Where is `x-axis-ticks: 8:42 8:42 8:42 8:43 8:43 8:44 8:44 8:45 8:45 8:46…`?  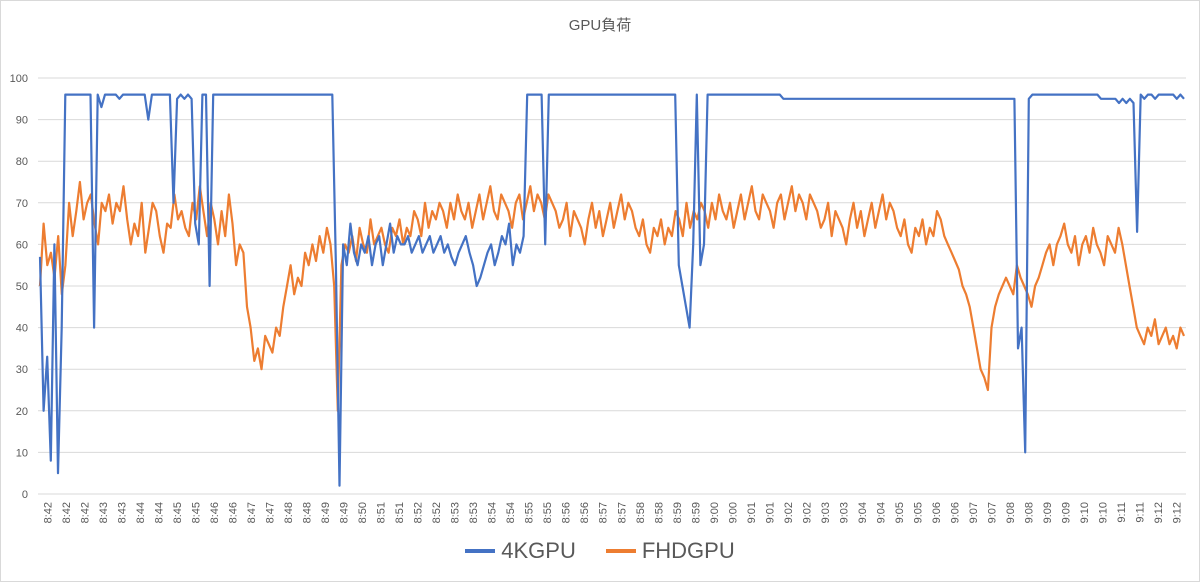 x-axis-ticks: 8:42 8:42 8:42 8:43 8:43 8:44 8:44 8:45 8:45 8:46… is located at coordinates (612, 512).